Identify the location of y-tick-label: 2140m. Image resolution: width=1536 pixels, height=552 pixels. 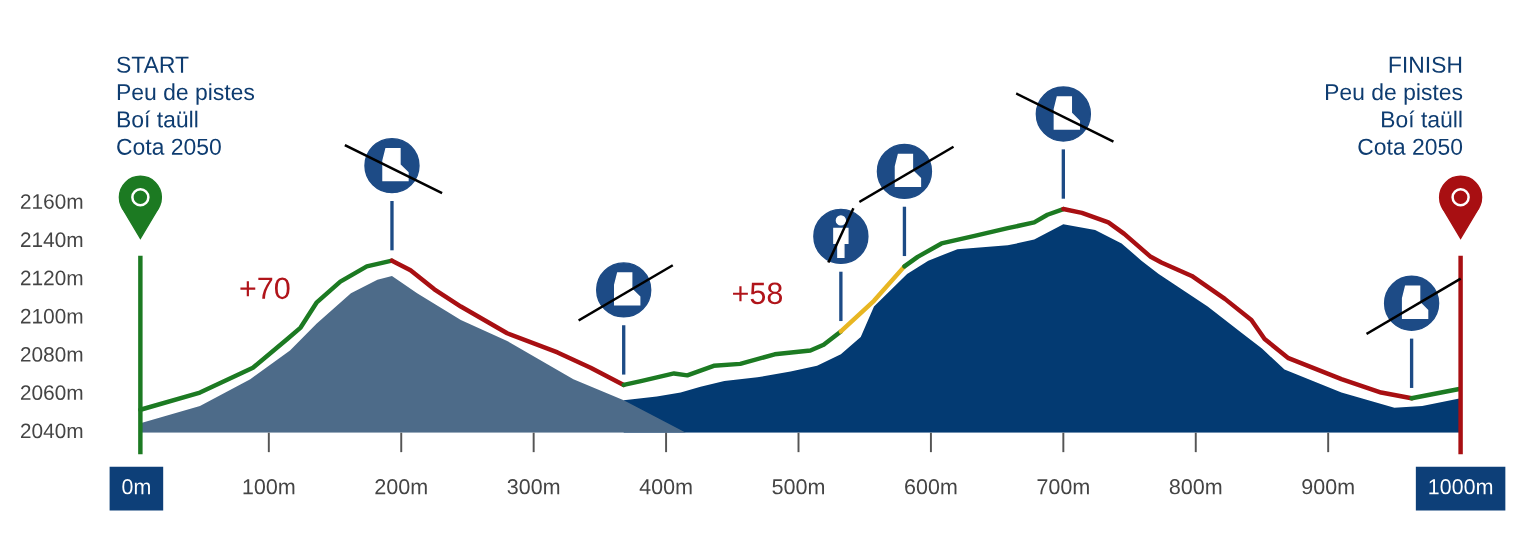
(51, 240).